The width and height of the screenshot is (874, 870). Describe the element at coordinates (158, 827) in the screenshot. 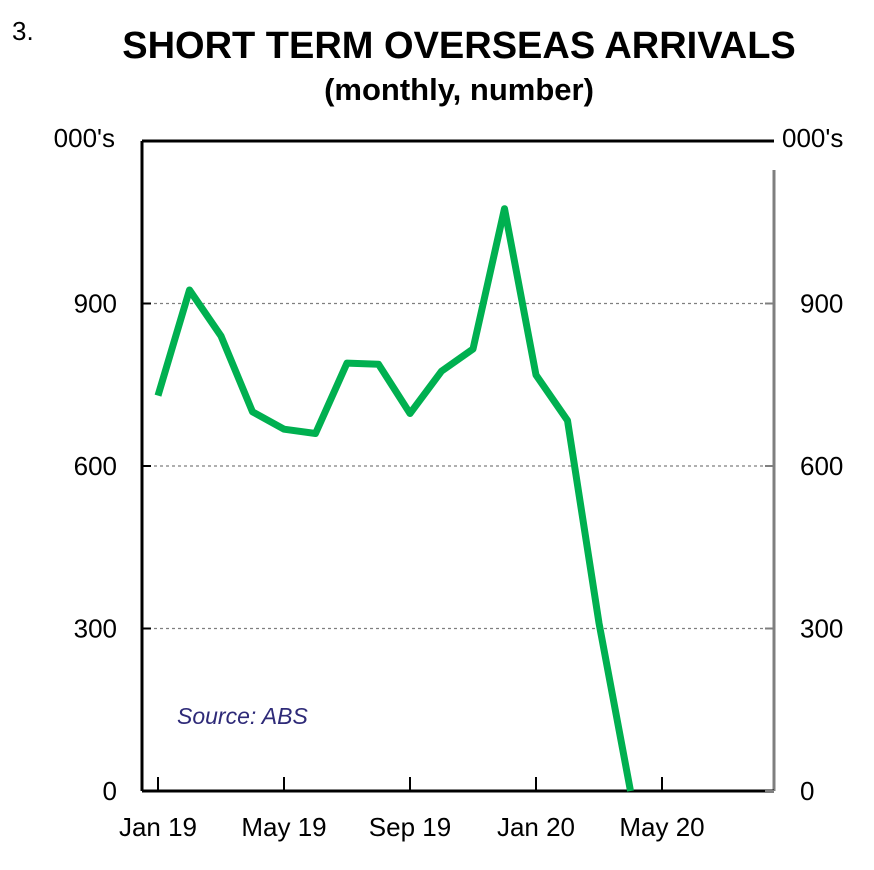

I see `x-tick-label: Jan 19` at that location.